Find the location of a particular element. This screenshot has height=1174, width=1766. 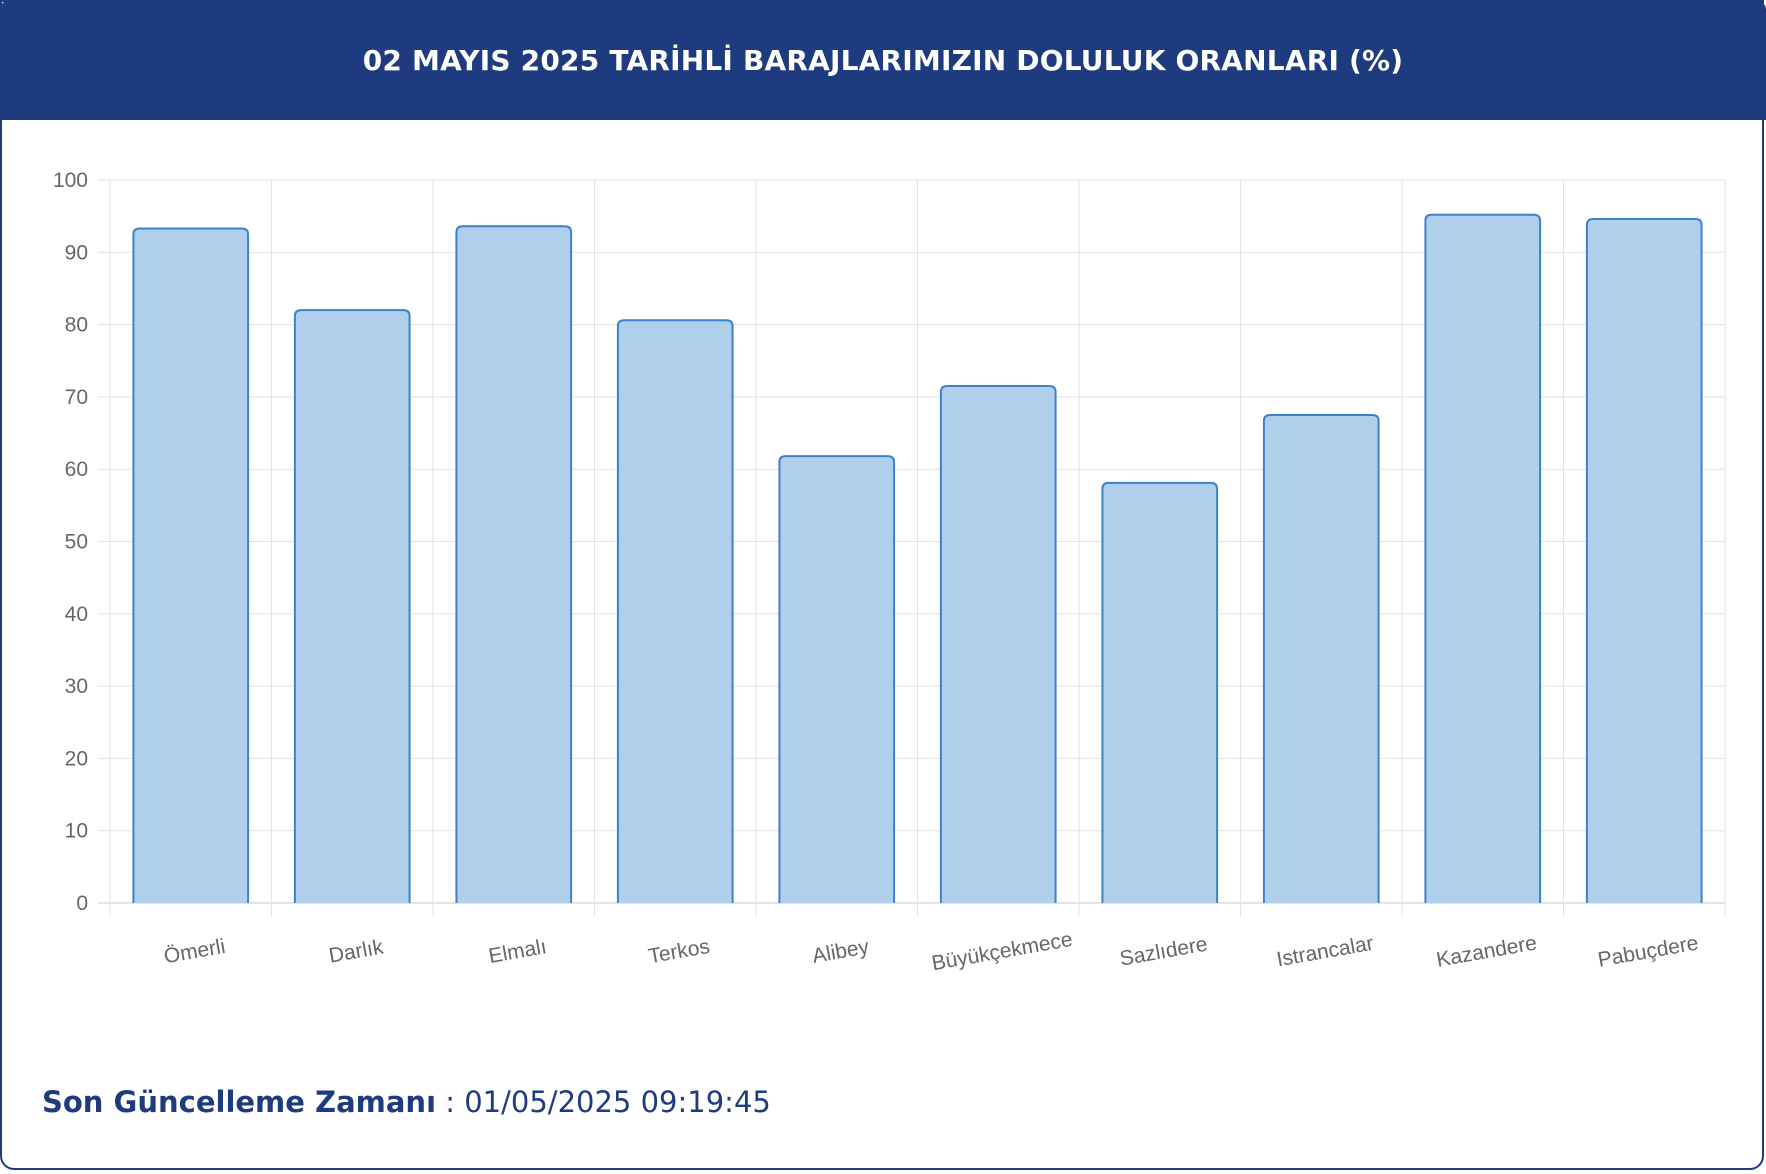

y-tick-label: 90 is located at coordinates (76, 252).